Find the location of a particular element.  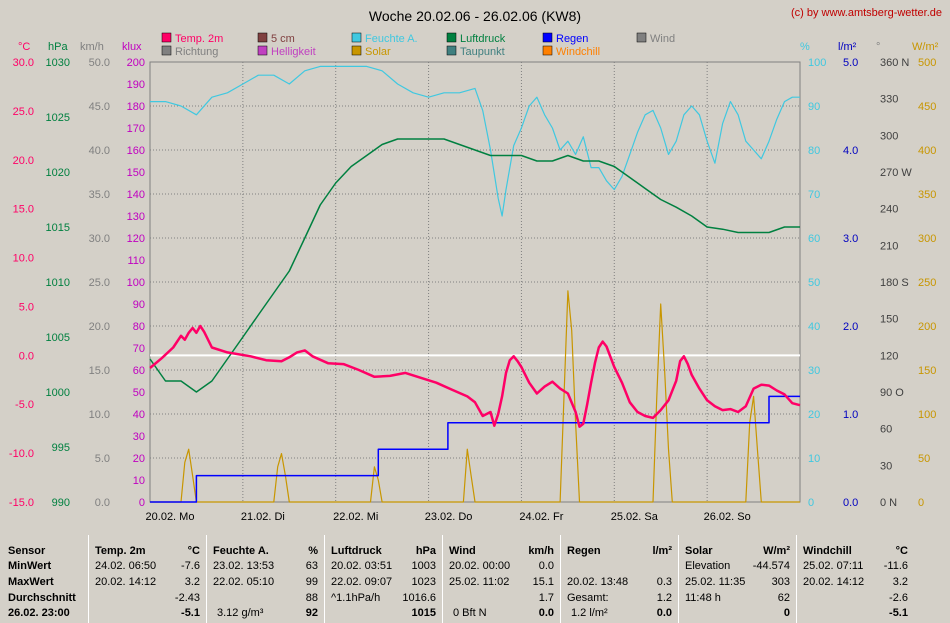

stats-solar-min-val: -44.574 is located at coordinates (771, 566).